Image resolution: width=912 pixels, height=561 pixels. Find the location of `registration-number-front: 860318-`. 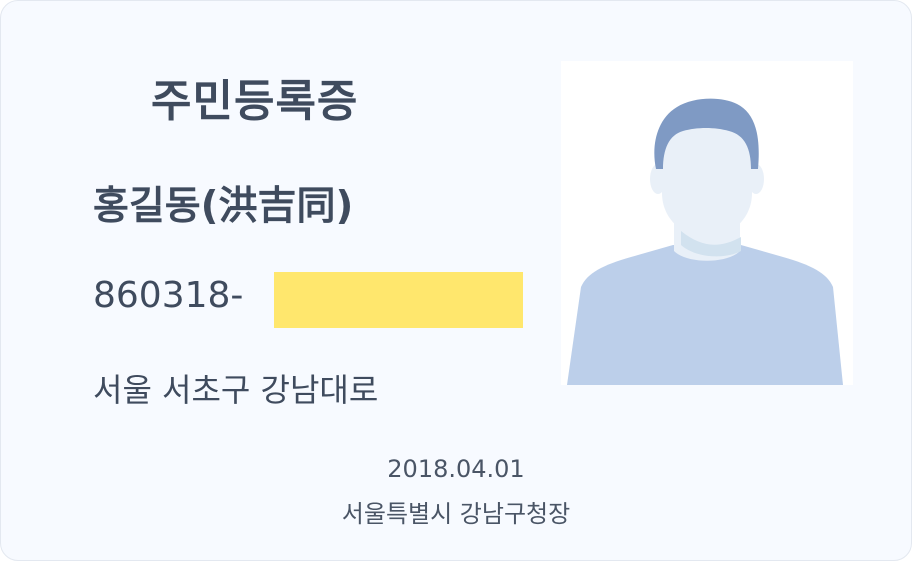

registration-number-front: 860318- is located at coordinates (168, 295).